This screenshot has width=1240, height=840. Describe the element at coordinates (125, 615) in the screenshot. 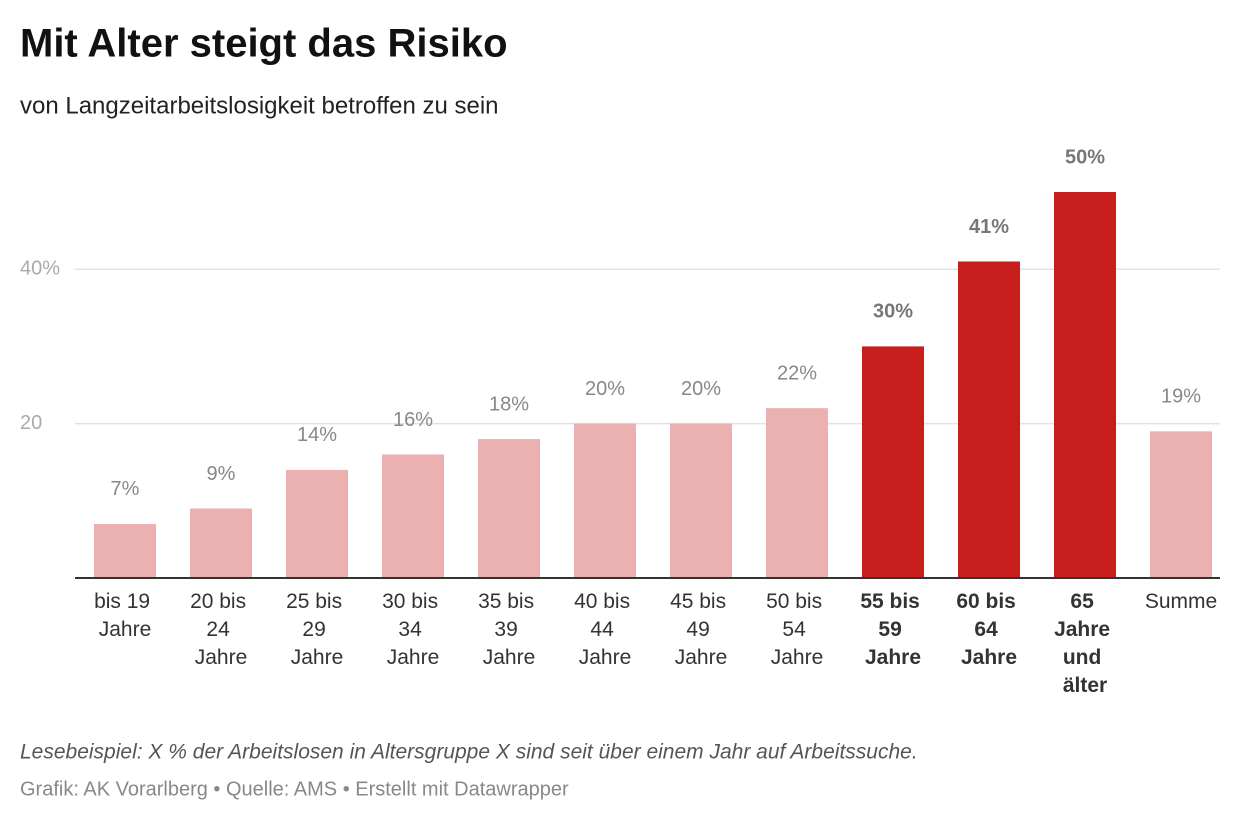

I see `x-tick-label: bis 19 Jahre` at that location.